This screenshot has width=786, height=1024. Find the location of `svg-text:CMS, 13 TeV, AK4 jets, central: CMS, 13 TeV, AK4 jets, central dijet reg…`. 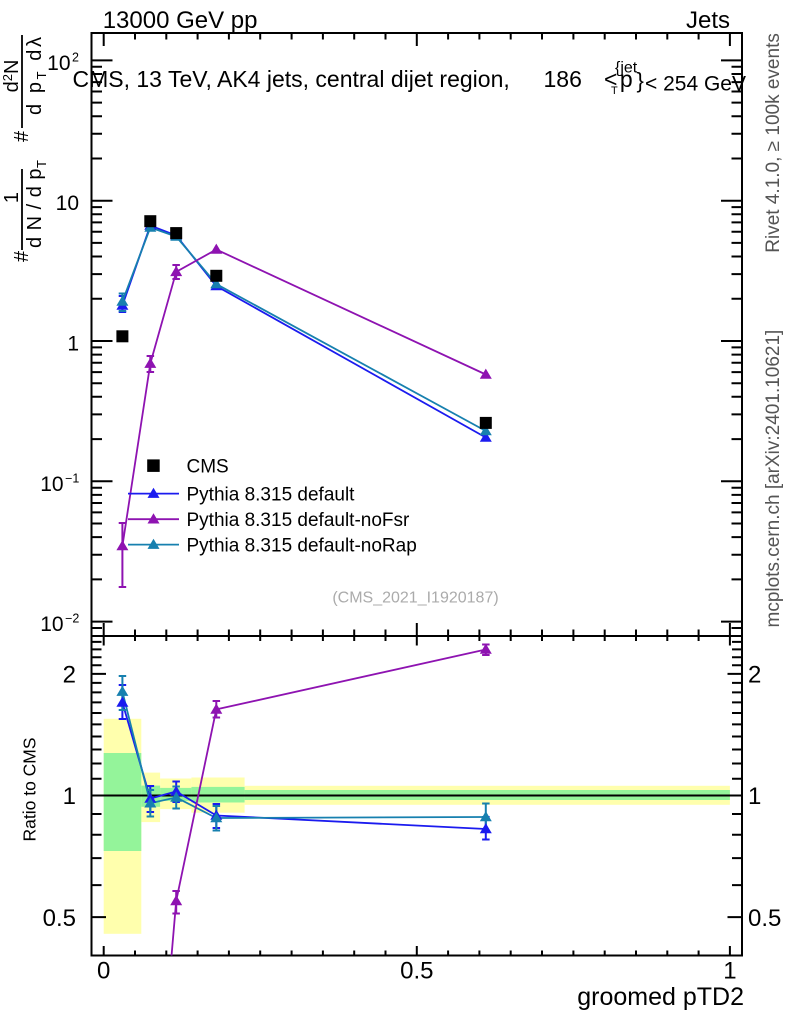

svg-text:CMS, 13 TeV, AK4 jets, central: CMS, 13 TeV, AK4 jets, central dijet reg… is located at coordinates (291, 79).